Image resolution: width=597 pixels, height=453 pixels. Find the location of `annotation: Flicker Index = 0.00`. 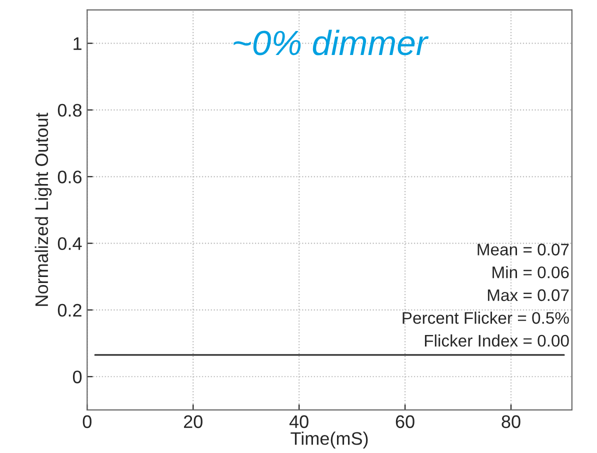

annotation: Flicker Index = 0.00 is located at coordinates (496, 340).